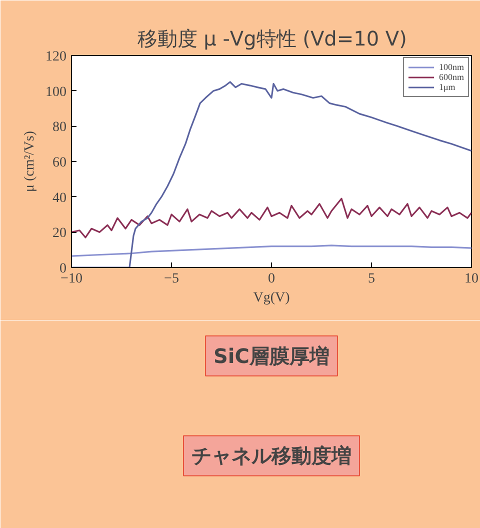  I want to click on x-tick-label: −5, so click(171, 279).